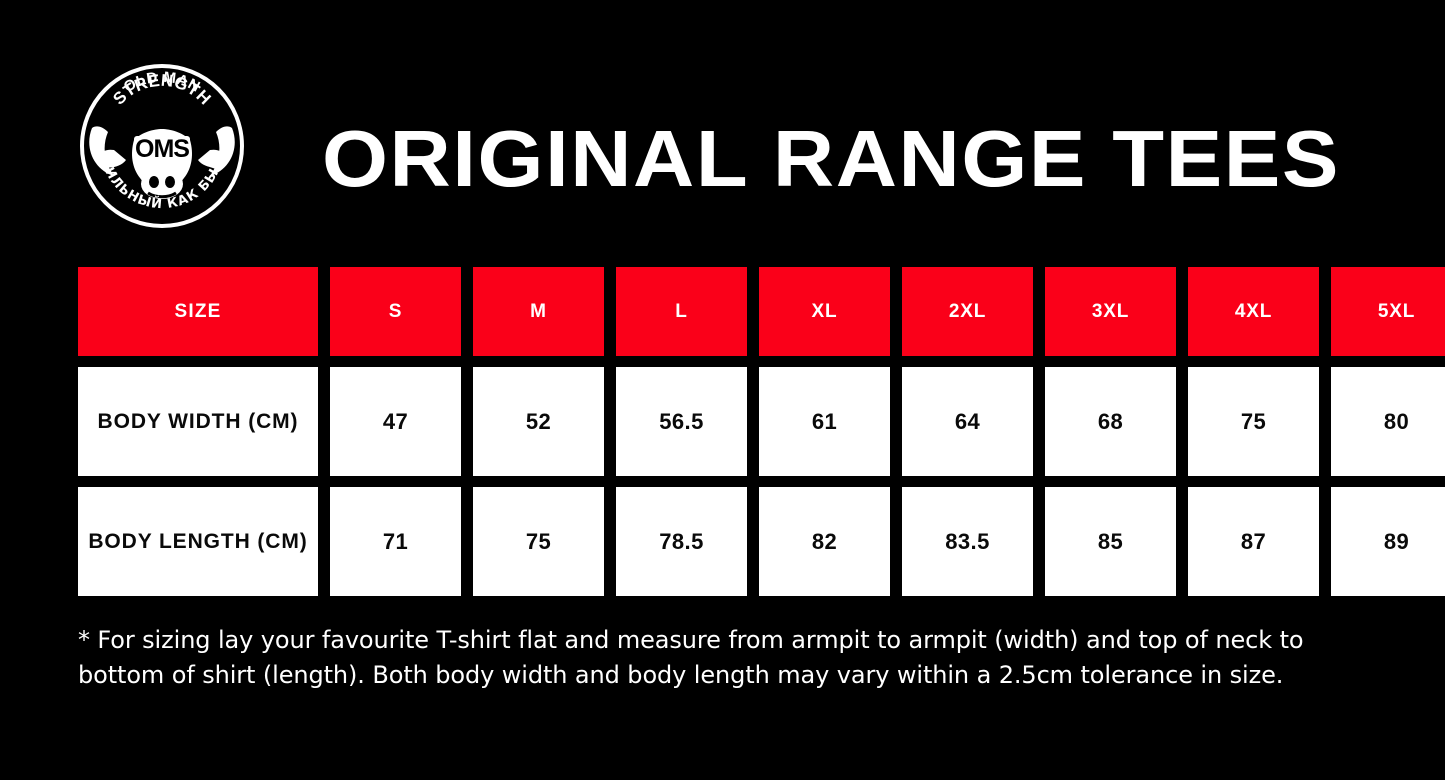 The width and height of the screenshot is (1445, 780). Describe the element at coordinates (198, 311) in the screenshot. I see `table-header-cell-size: SIZE` at that location.